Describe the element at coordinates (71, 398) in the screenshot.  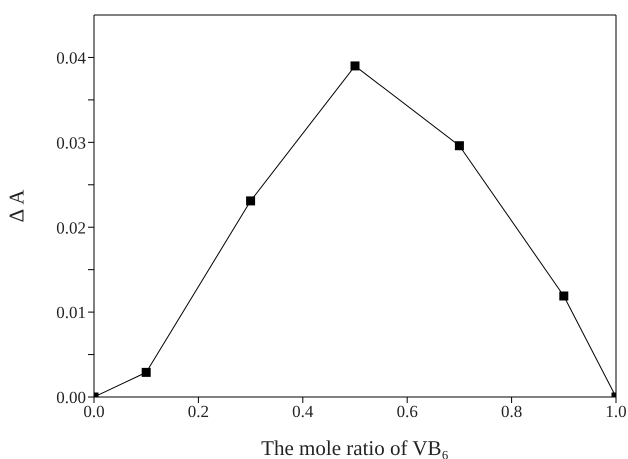
I see `y-tick-label: 0.00` at that location.